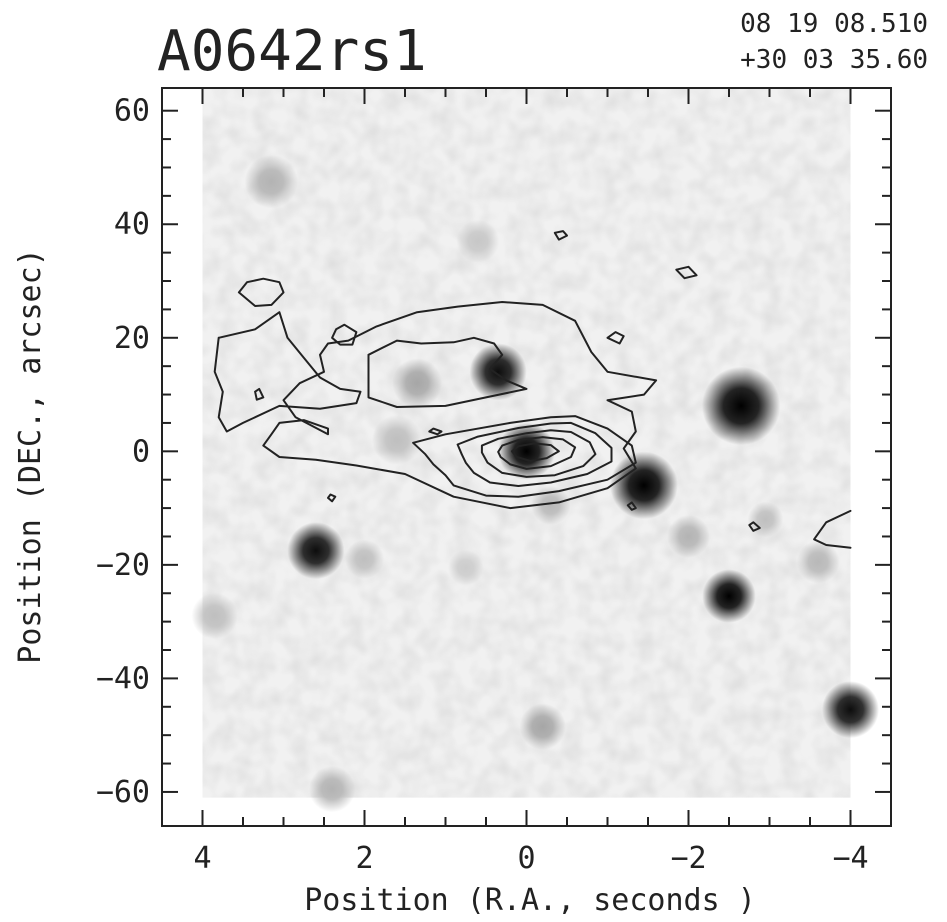  Describe the element at coordinates (132, 338) in the screenshot. I see `y-tick-label: 20` at that location.